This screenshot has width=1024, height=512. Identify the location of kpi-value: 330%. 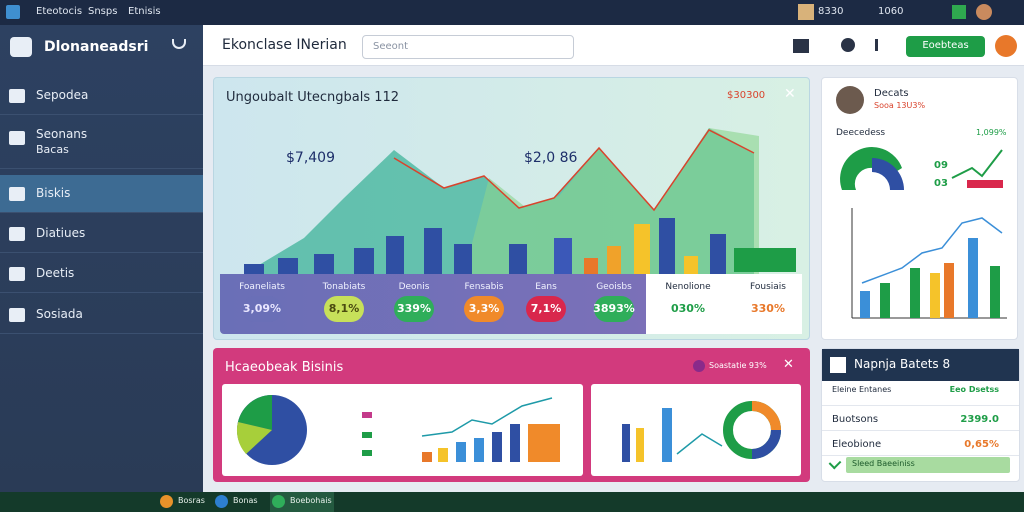
(768, 308).